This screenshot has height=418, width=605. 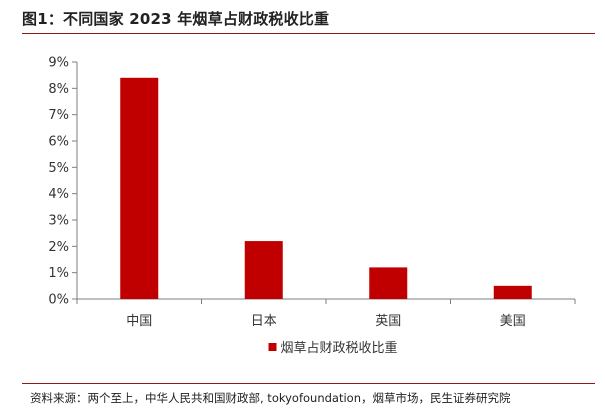 I want to click on x-tick-label: 美国, so click(x=513, y=321).